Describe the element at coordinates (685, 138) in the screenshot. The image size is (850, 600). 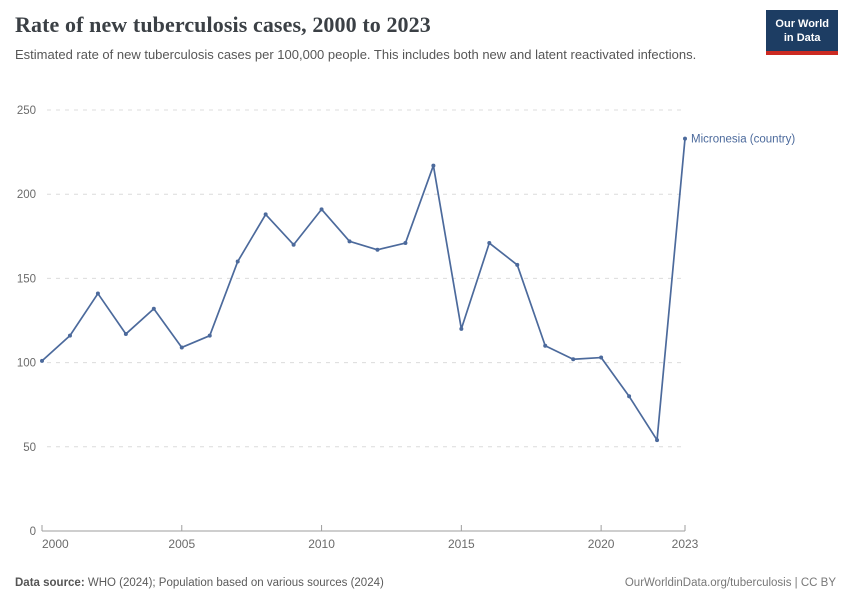
I see `data-point-2023` at that location.